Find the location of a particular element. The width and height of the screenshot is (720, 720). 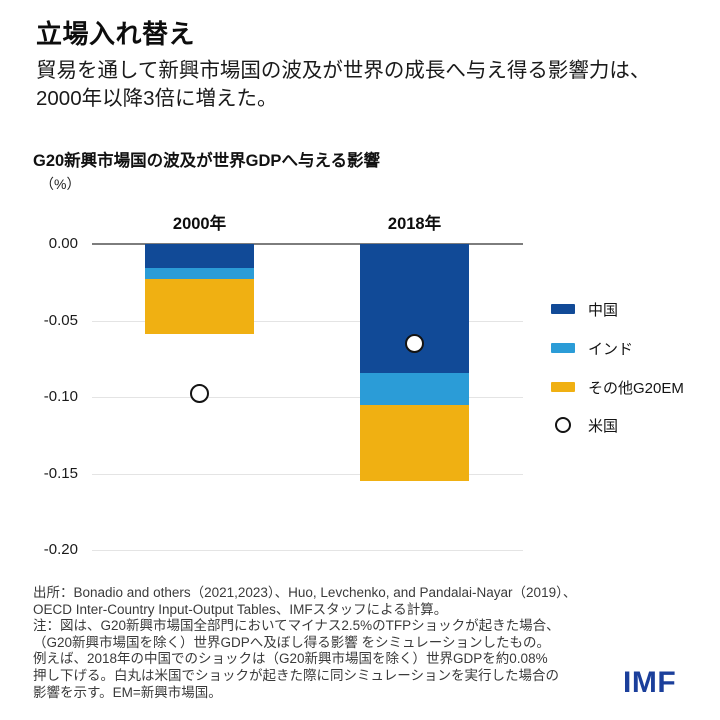

open-circle-icon is located at coordinates (563, 425).